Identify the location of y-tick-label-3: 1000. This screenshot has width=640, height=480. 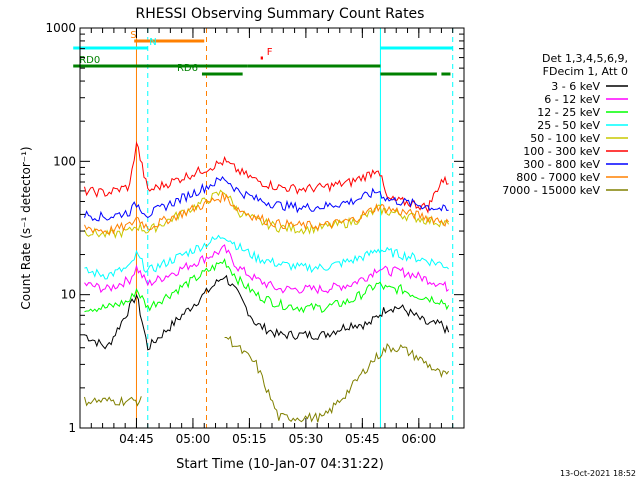
(60, 28).